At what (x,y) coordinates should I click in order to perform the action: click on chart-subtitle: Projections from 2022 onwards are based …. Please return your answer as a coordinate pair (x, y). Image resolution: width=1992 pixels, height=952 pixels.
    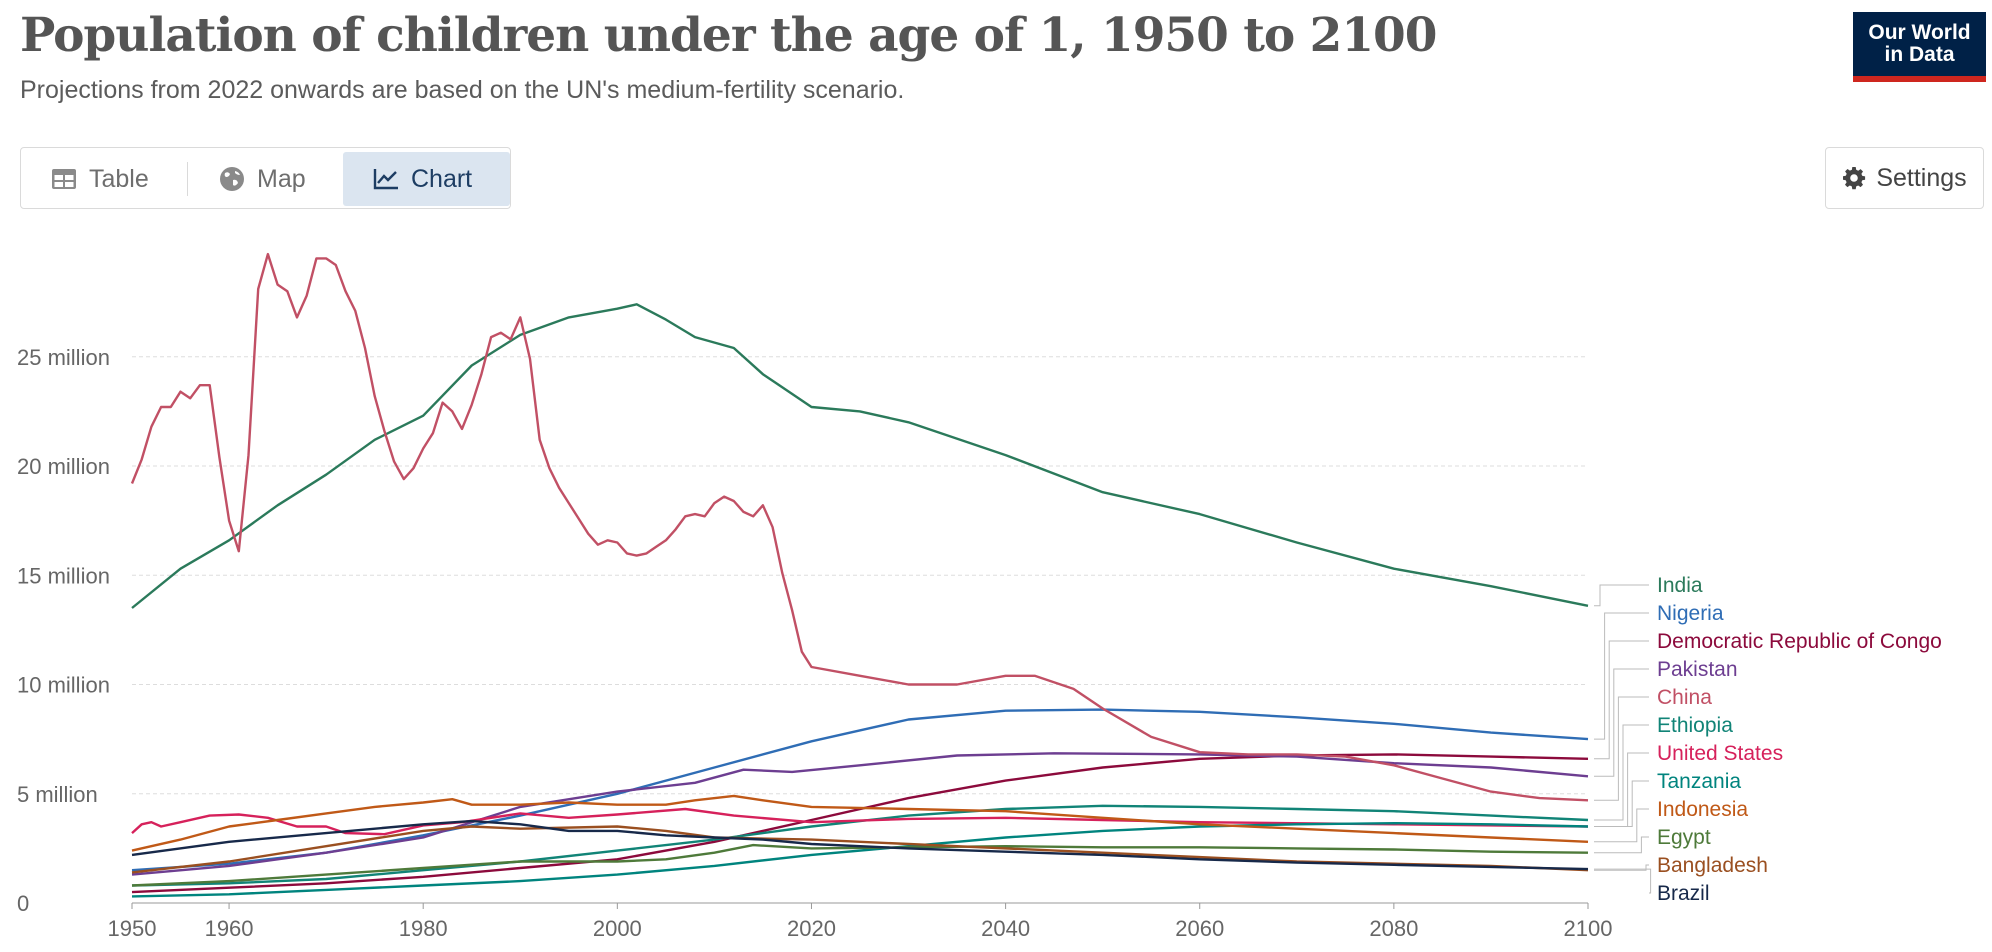
    Looking at the image, I should click on (462, 90).